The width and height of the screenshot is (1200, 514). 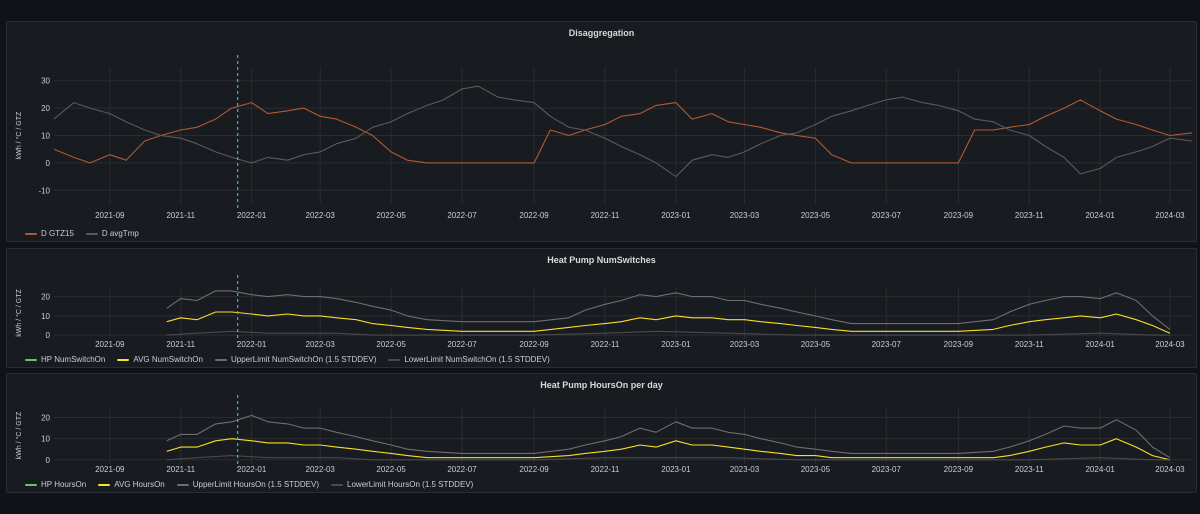 I want to click on legend-item-avg-hourson: AVG HoursOn, so click(x=131, y=484).